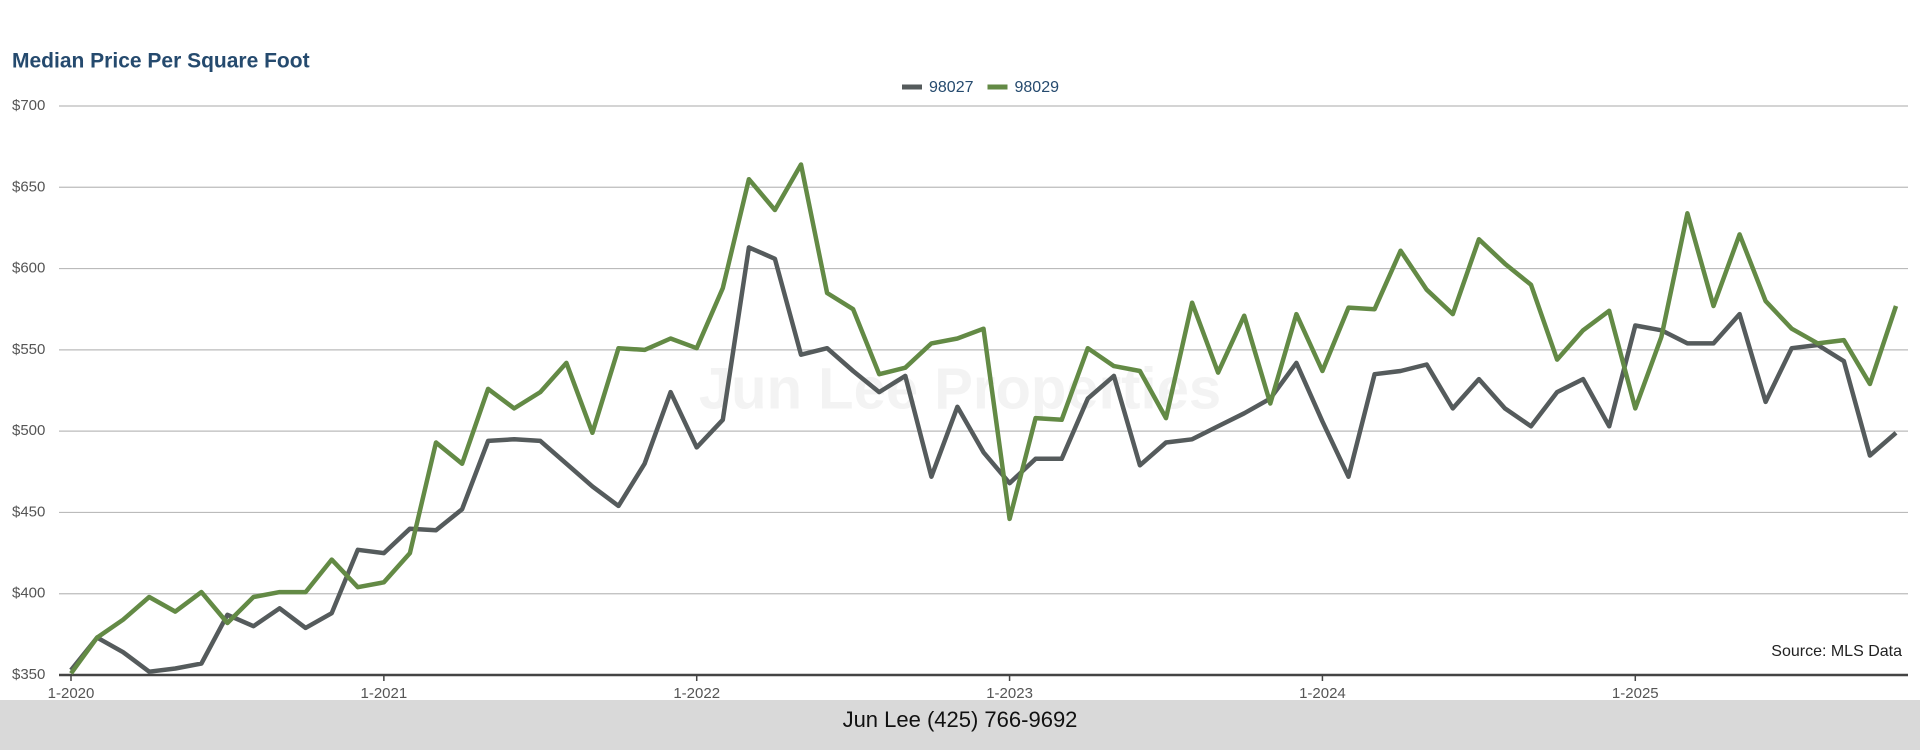 The height and width of the screenshot is (755, 1920). I want to click on x-tick-label: 1-2023, so click(1009, 693).